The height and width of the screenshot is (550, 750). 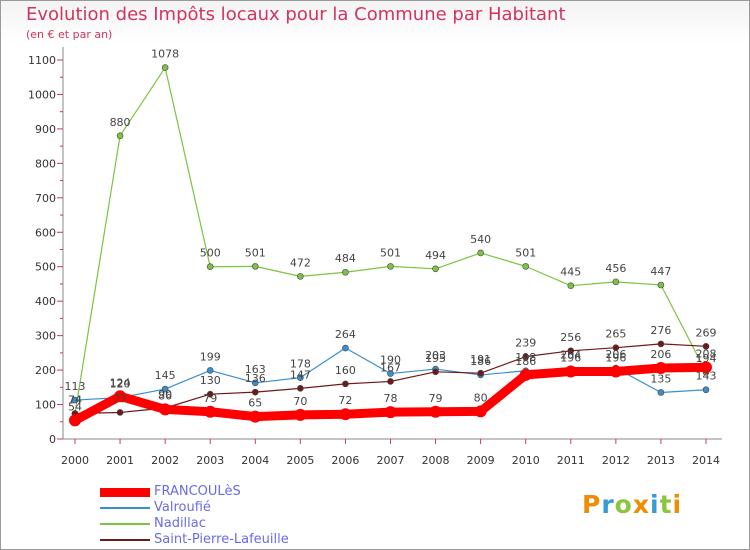 I want to click on data-label: 204, so click(x=570, y=355).